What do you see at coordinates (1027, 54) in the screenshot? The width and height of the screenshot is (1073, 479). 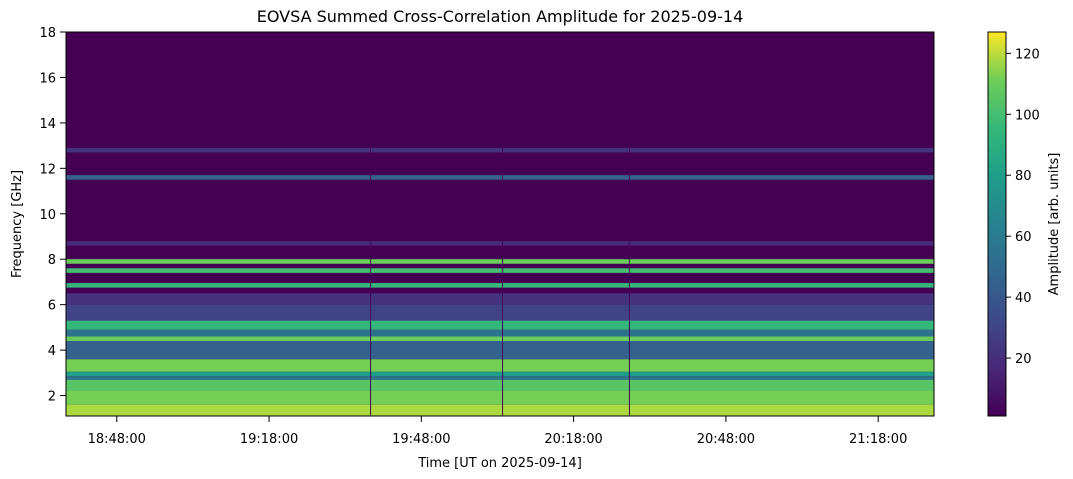 I see `colorbar-tick-label: 120` at bounding box center [1027, 54].